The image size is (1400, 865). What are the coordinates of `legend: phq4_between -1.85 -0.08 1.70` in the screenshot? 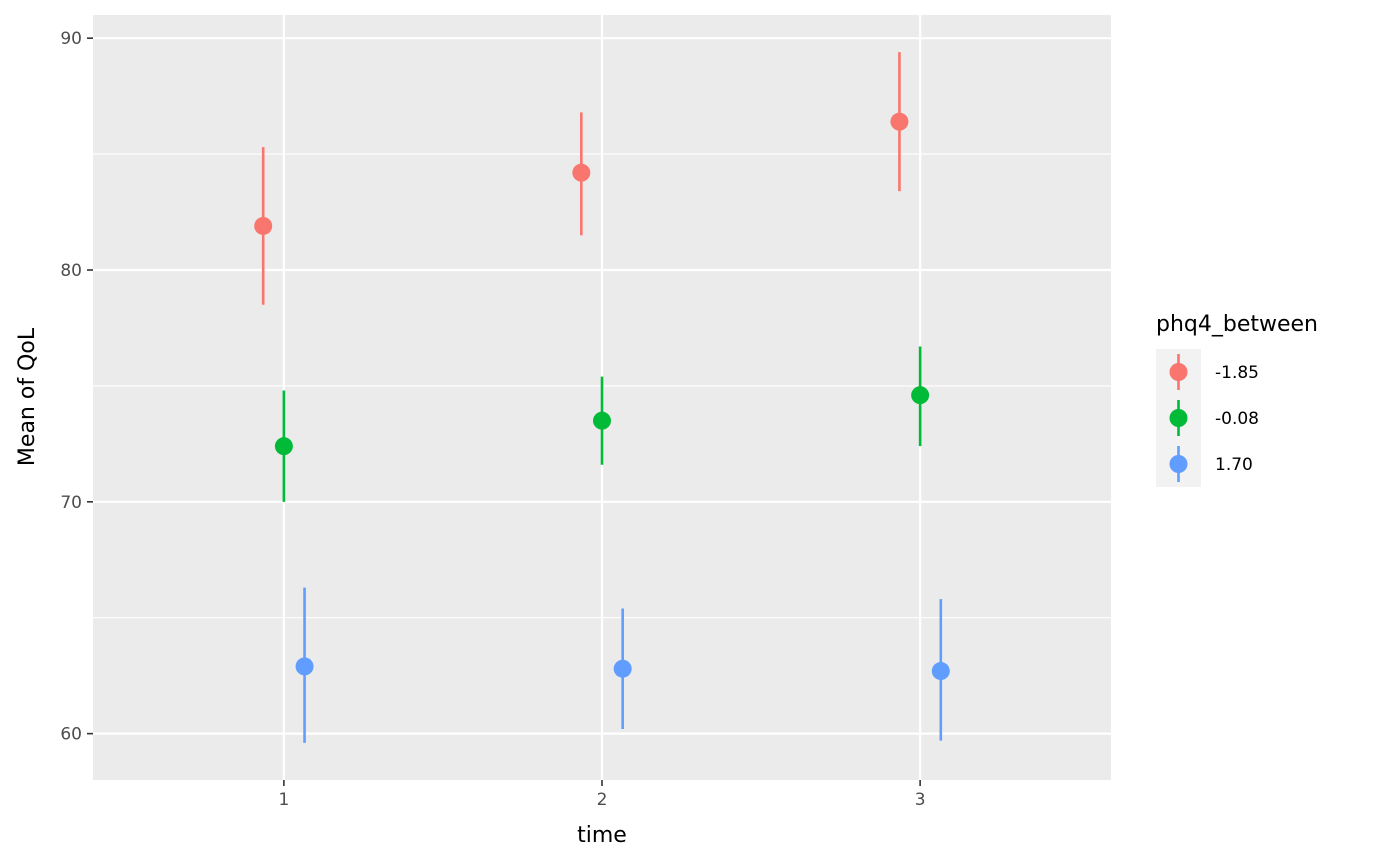 It's located at (1237, 399).